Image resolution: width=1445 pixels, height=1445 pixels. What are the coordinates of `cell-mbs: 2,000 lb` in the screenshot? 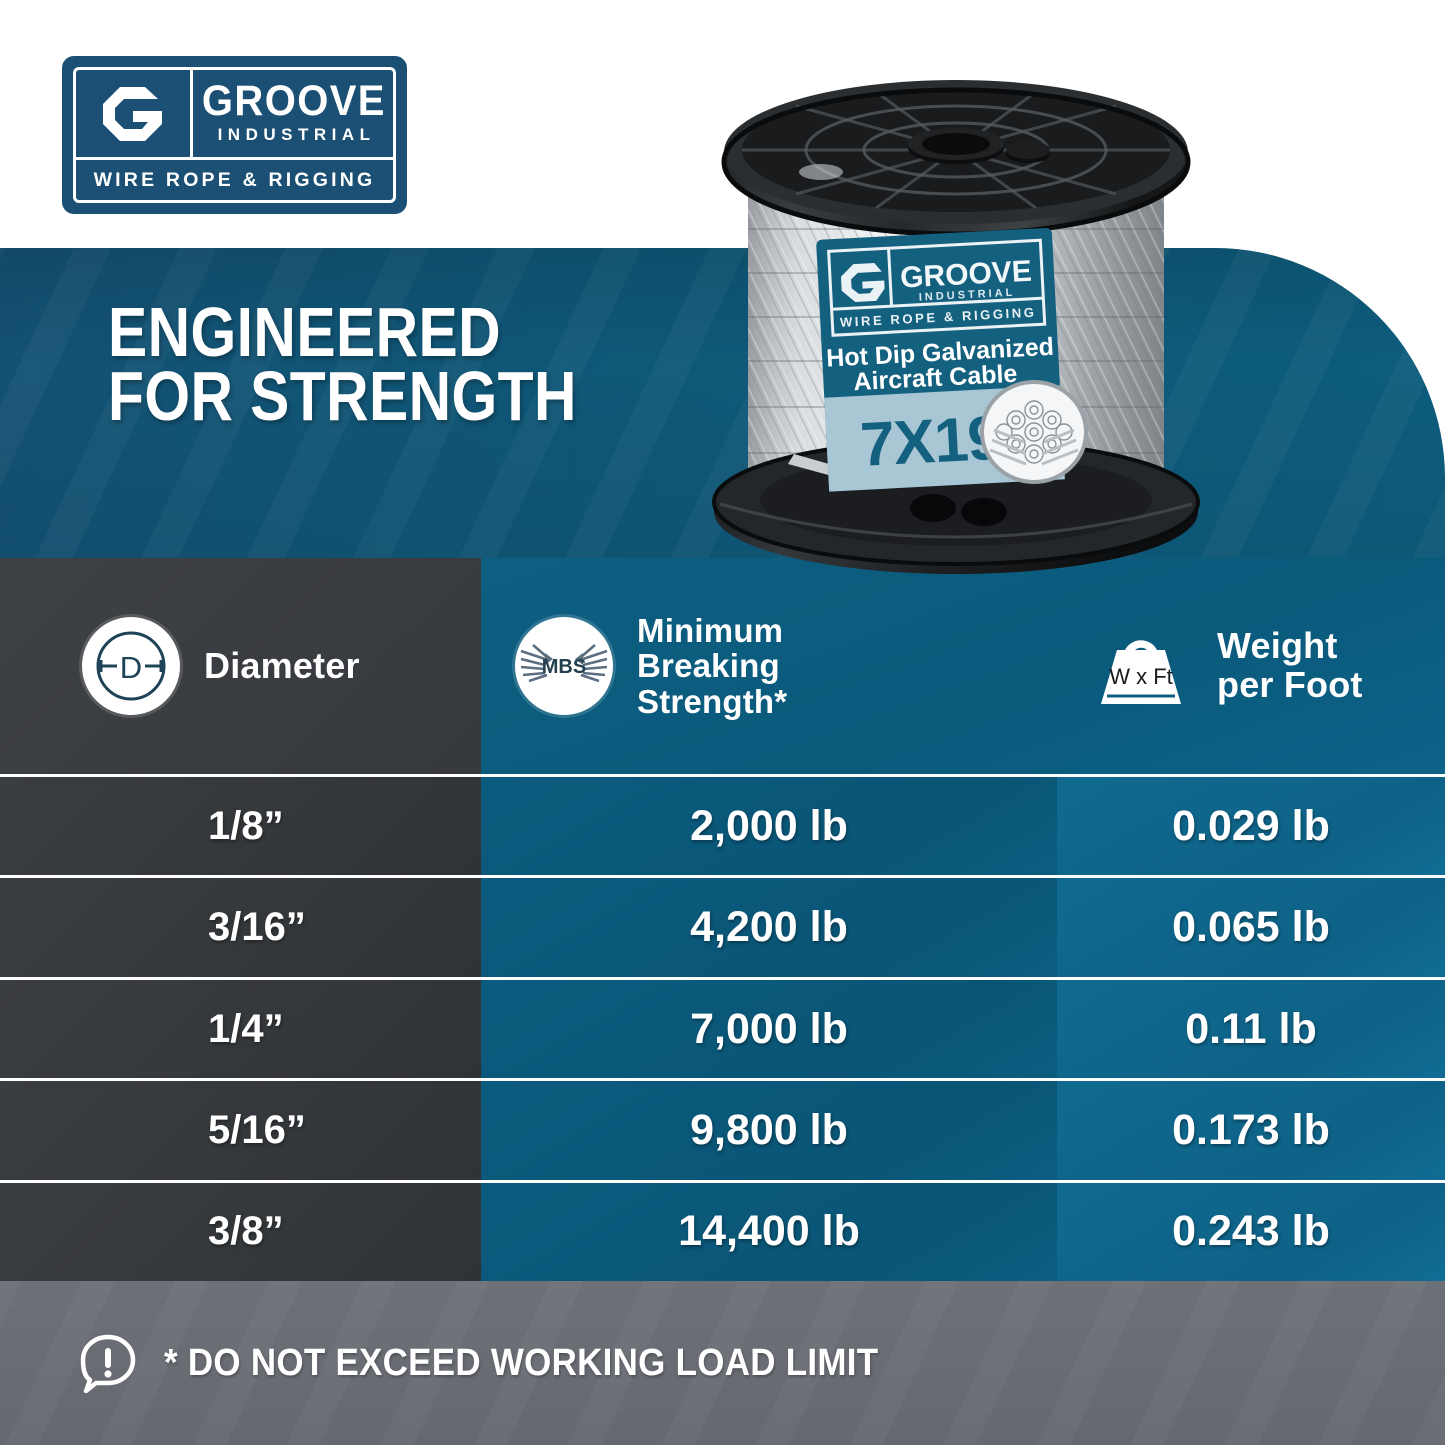 It's located at (769, 826).